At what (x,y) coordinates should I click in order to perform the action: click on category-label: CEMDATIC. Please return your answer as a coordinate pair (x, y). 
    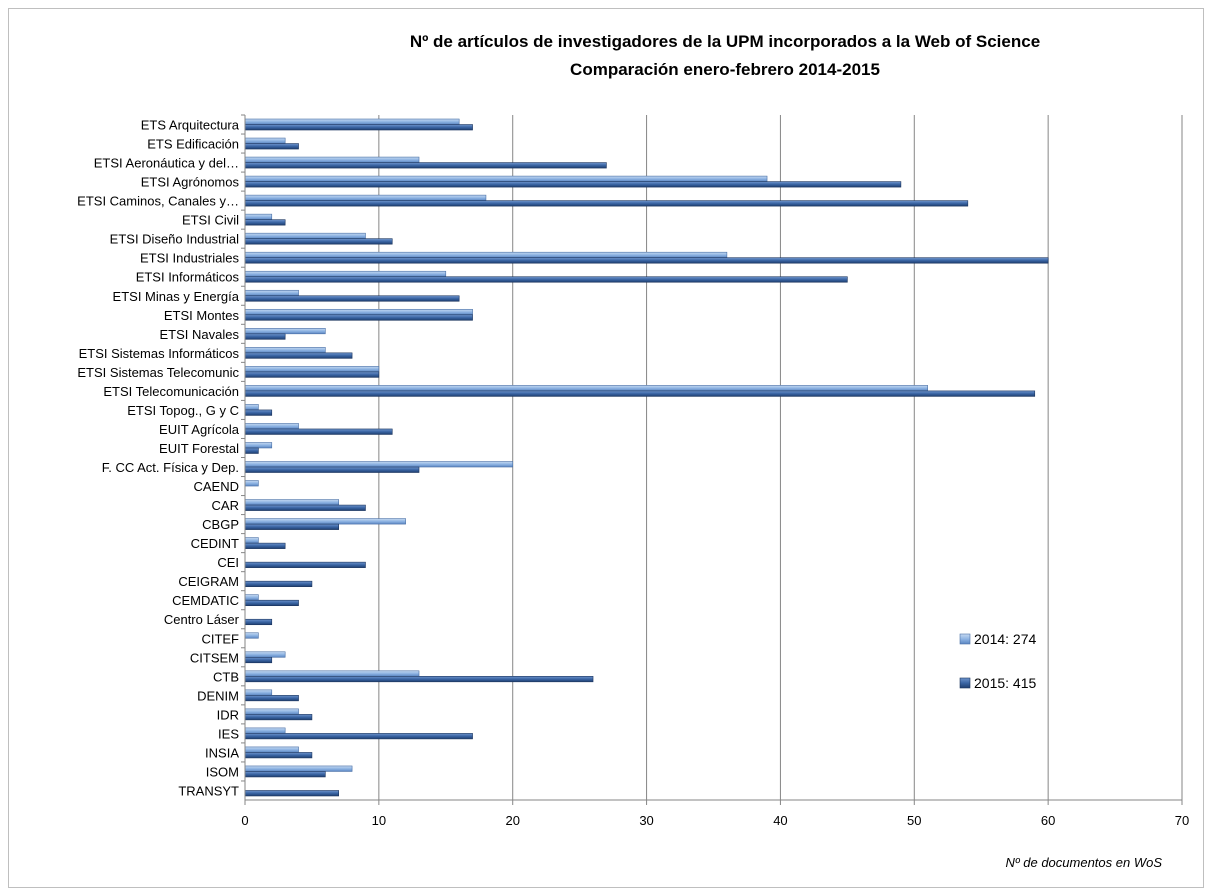
    Looking at the image, I should click on (205, 600).